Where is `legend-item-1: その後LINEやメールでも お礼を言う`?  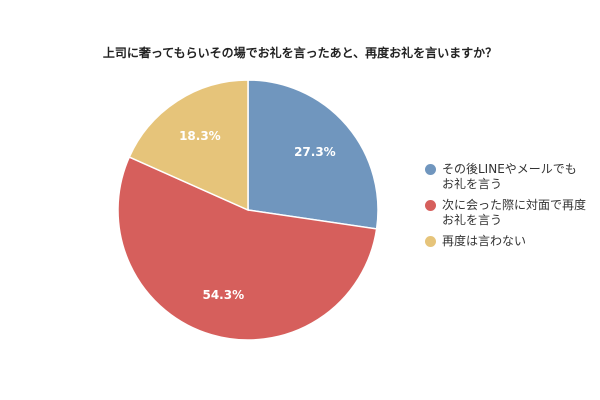 legend-item-1: その後LINEやメールでも お礼を言う is located at coordinates (512, 177).